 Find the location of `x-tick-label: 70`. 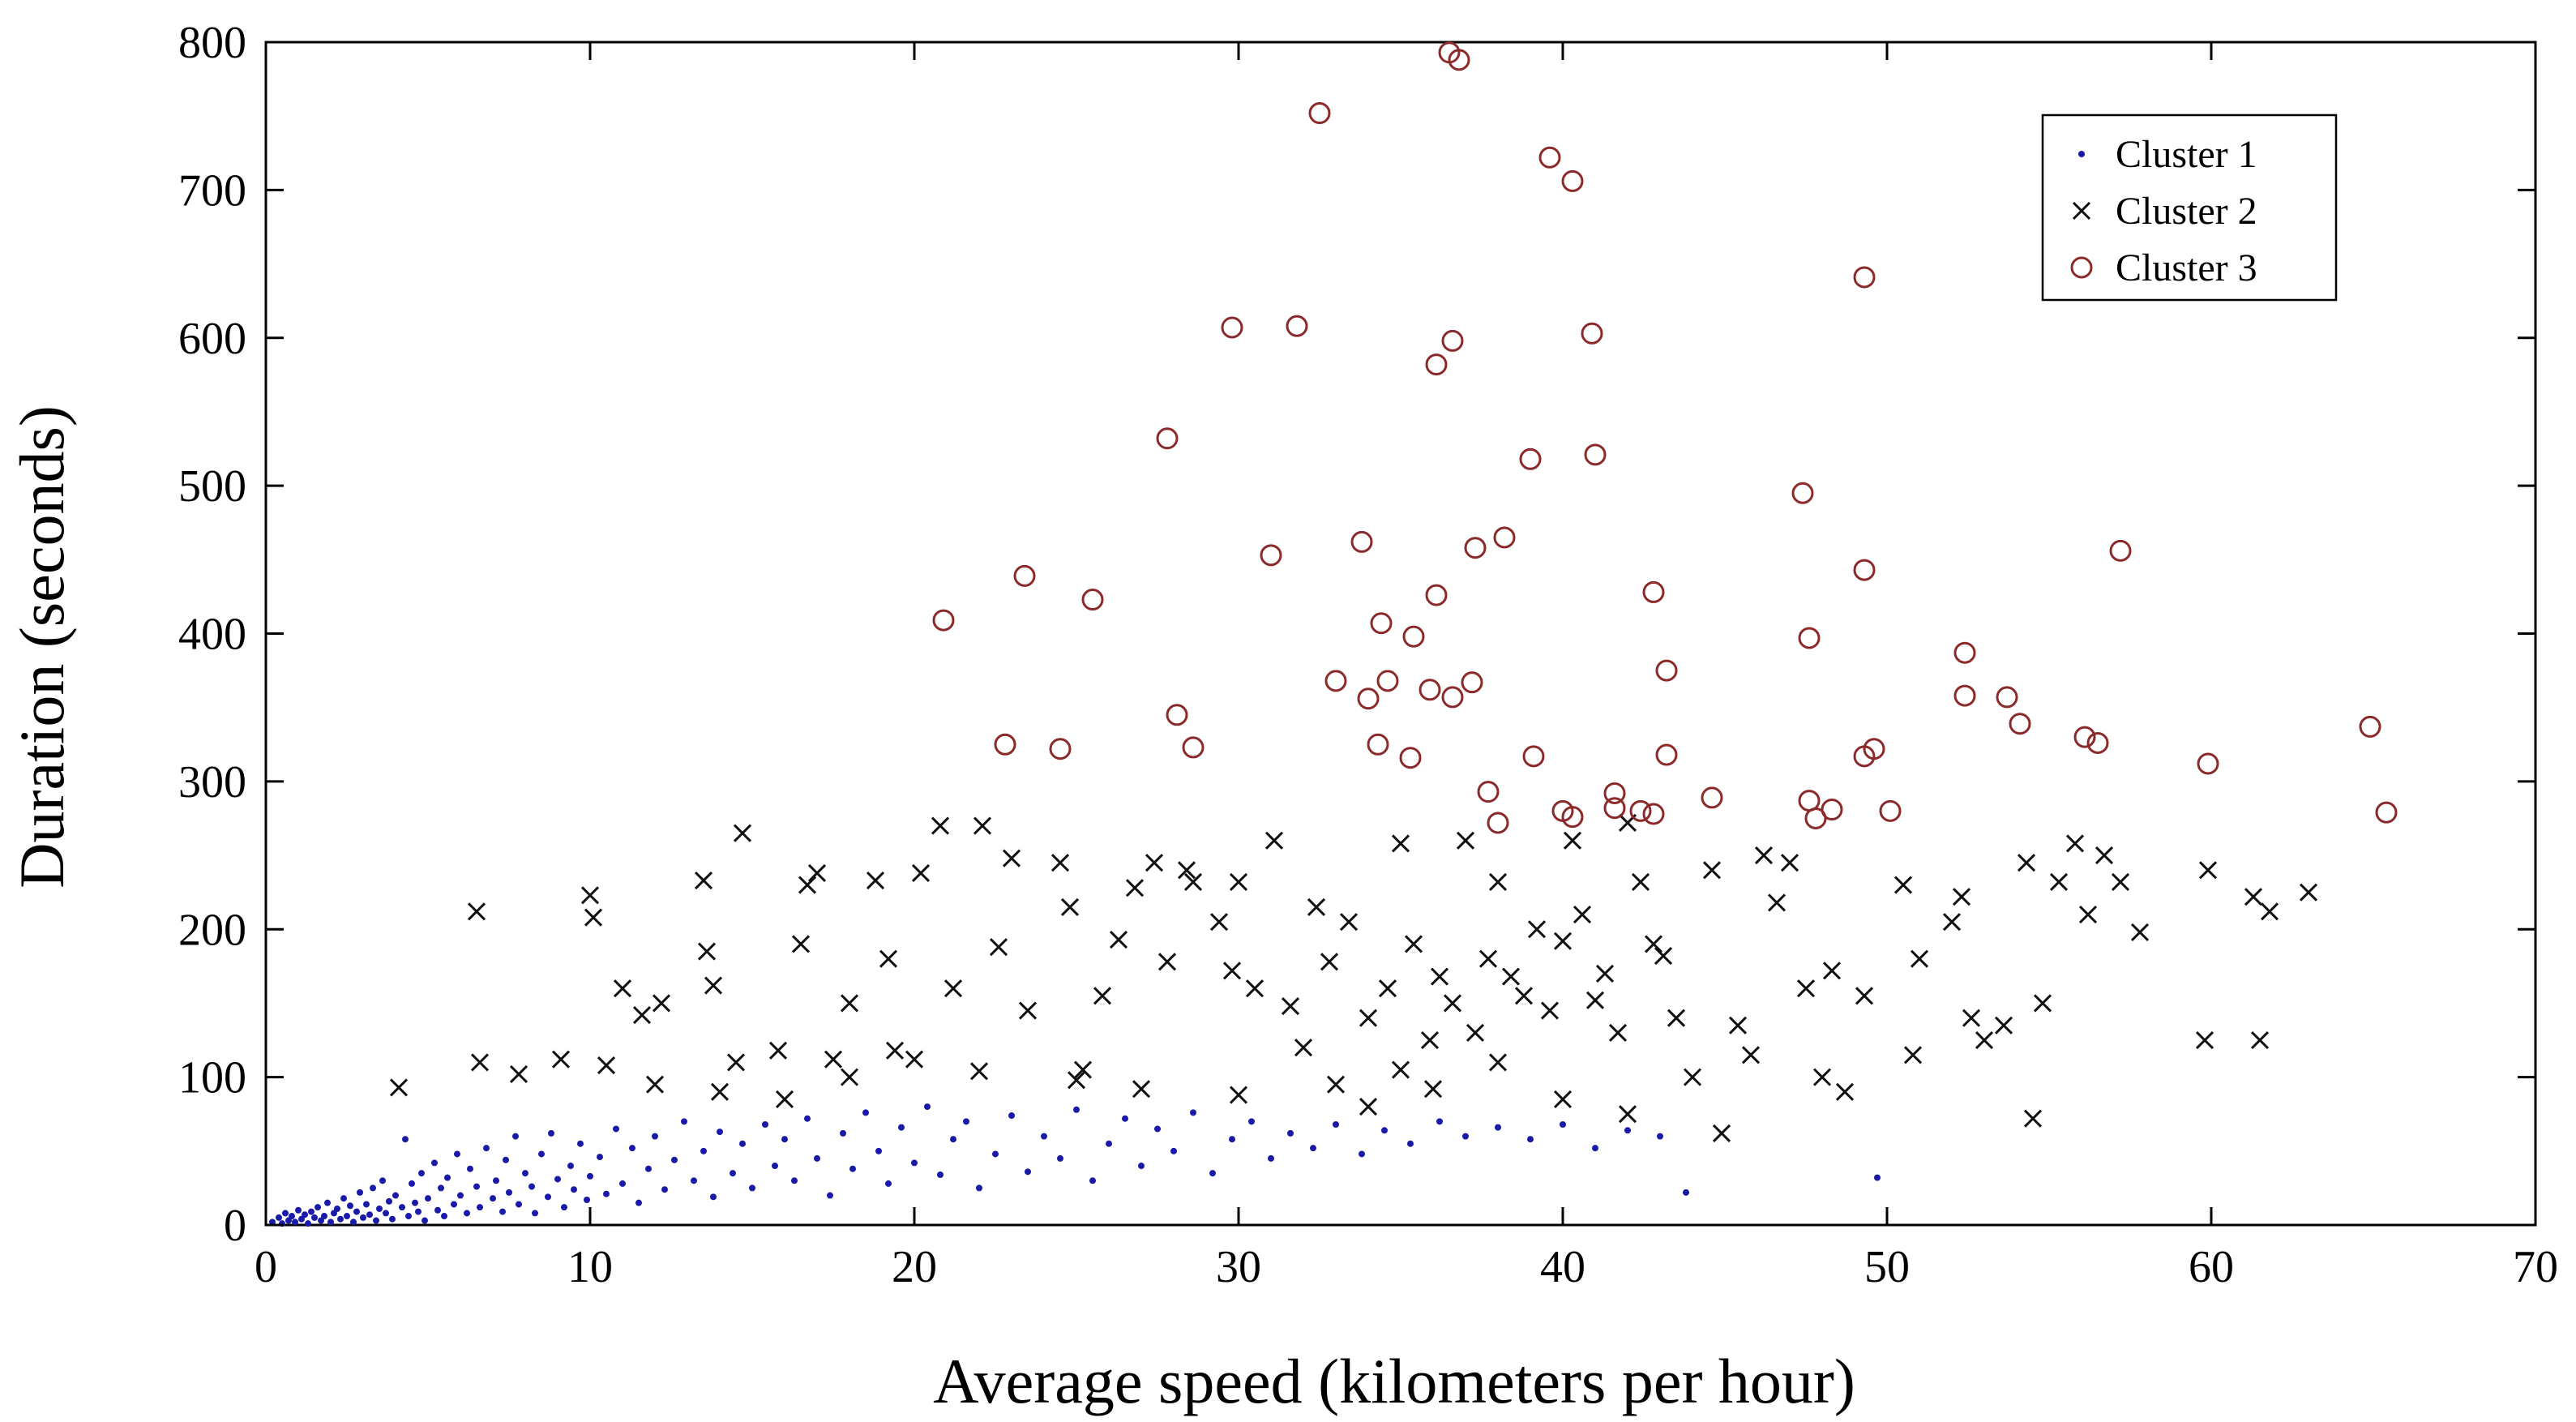

x-tick-label: 70 is located at coordinates (2535, 1267).